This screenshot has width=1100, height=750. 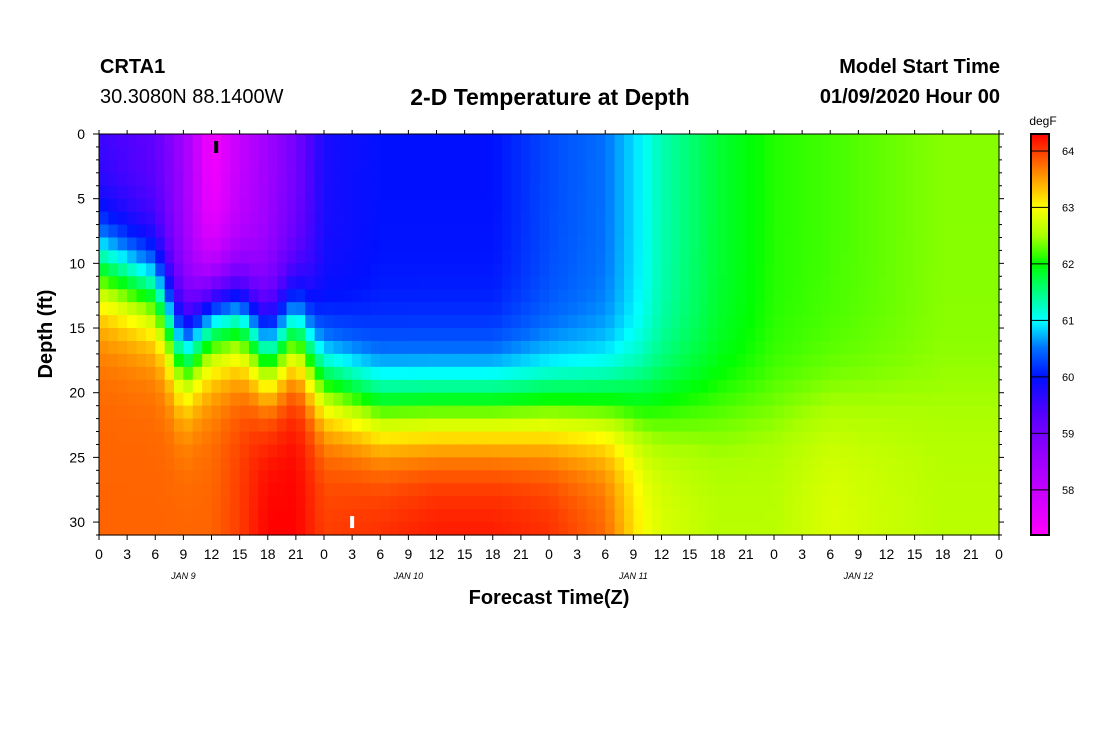 What do you see at coordinates (493, 554) in the screenshot?
I see `x-tick-label: 18` at bounding box center [493, 554].